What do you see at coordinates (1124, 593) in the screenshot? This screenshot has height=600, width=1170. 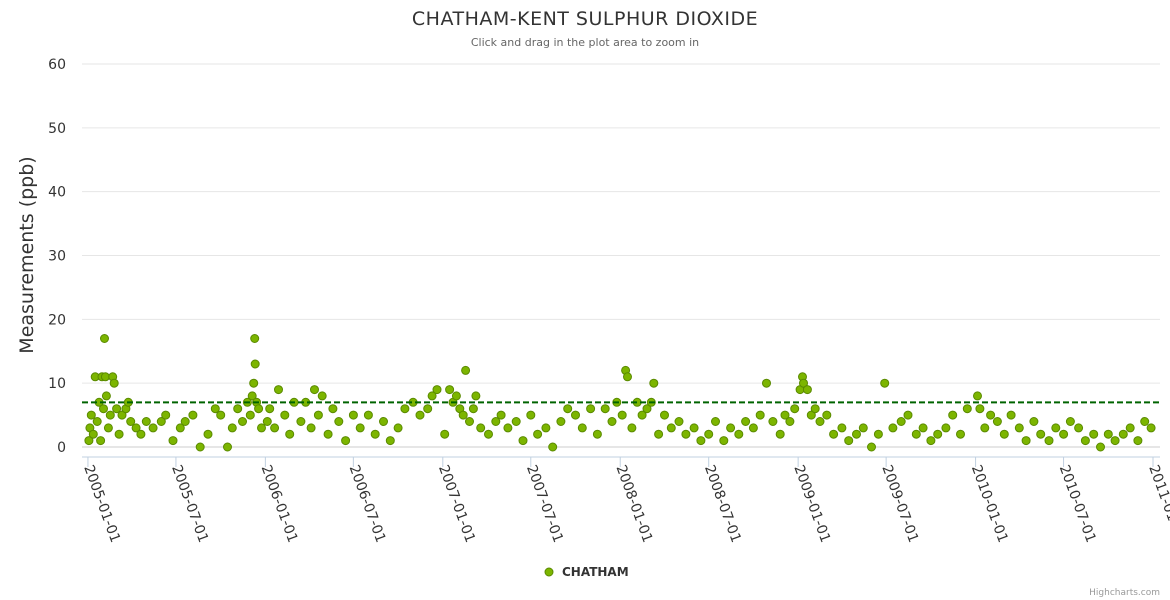 I see `credits-link: Highcharts.com` at bounding box center [1124, 593].